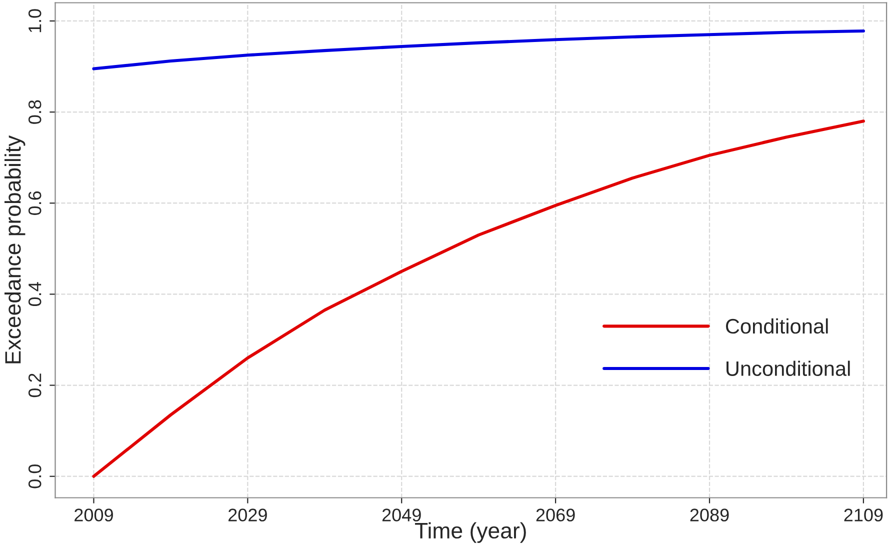 This screenshot has height=550, width=891. What do you see at coordinates (247, 515) in the screenshot?
I see `x-tick-label: 2029` at bounding box center [247, 515].